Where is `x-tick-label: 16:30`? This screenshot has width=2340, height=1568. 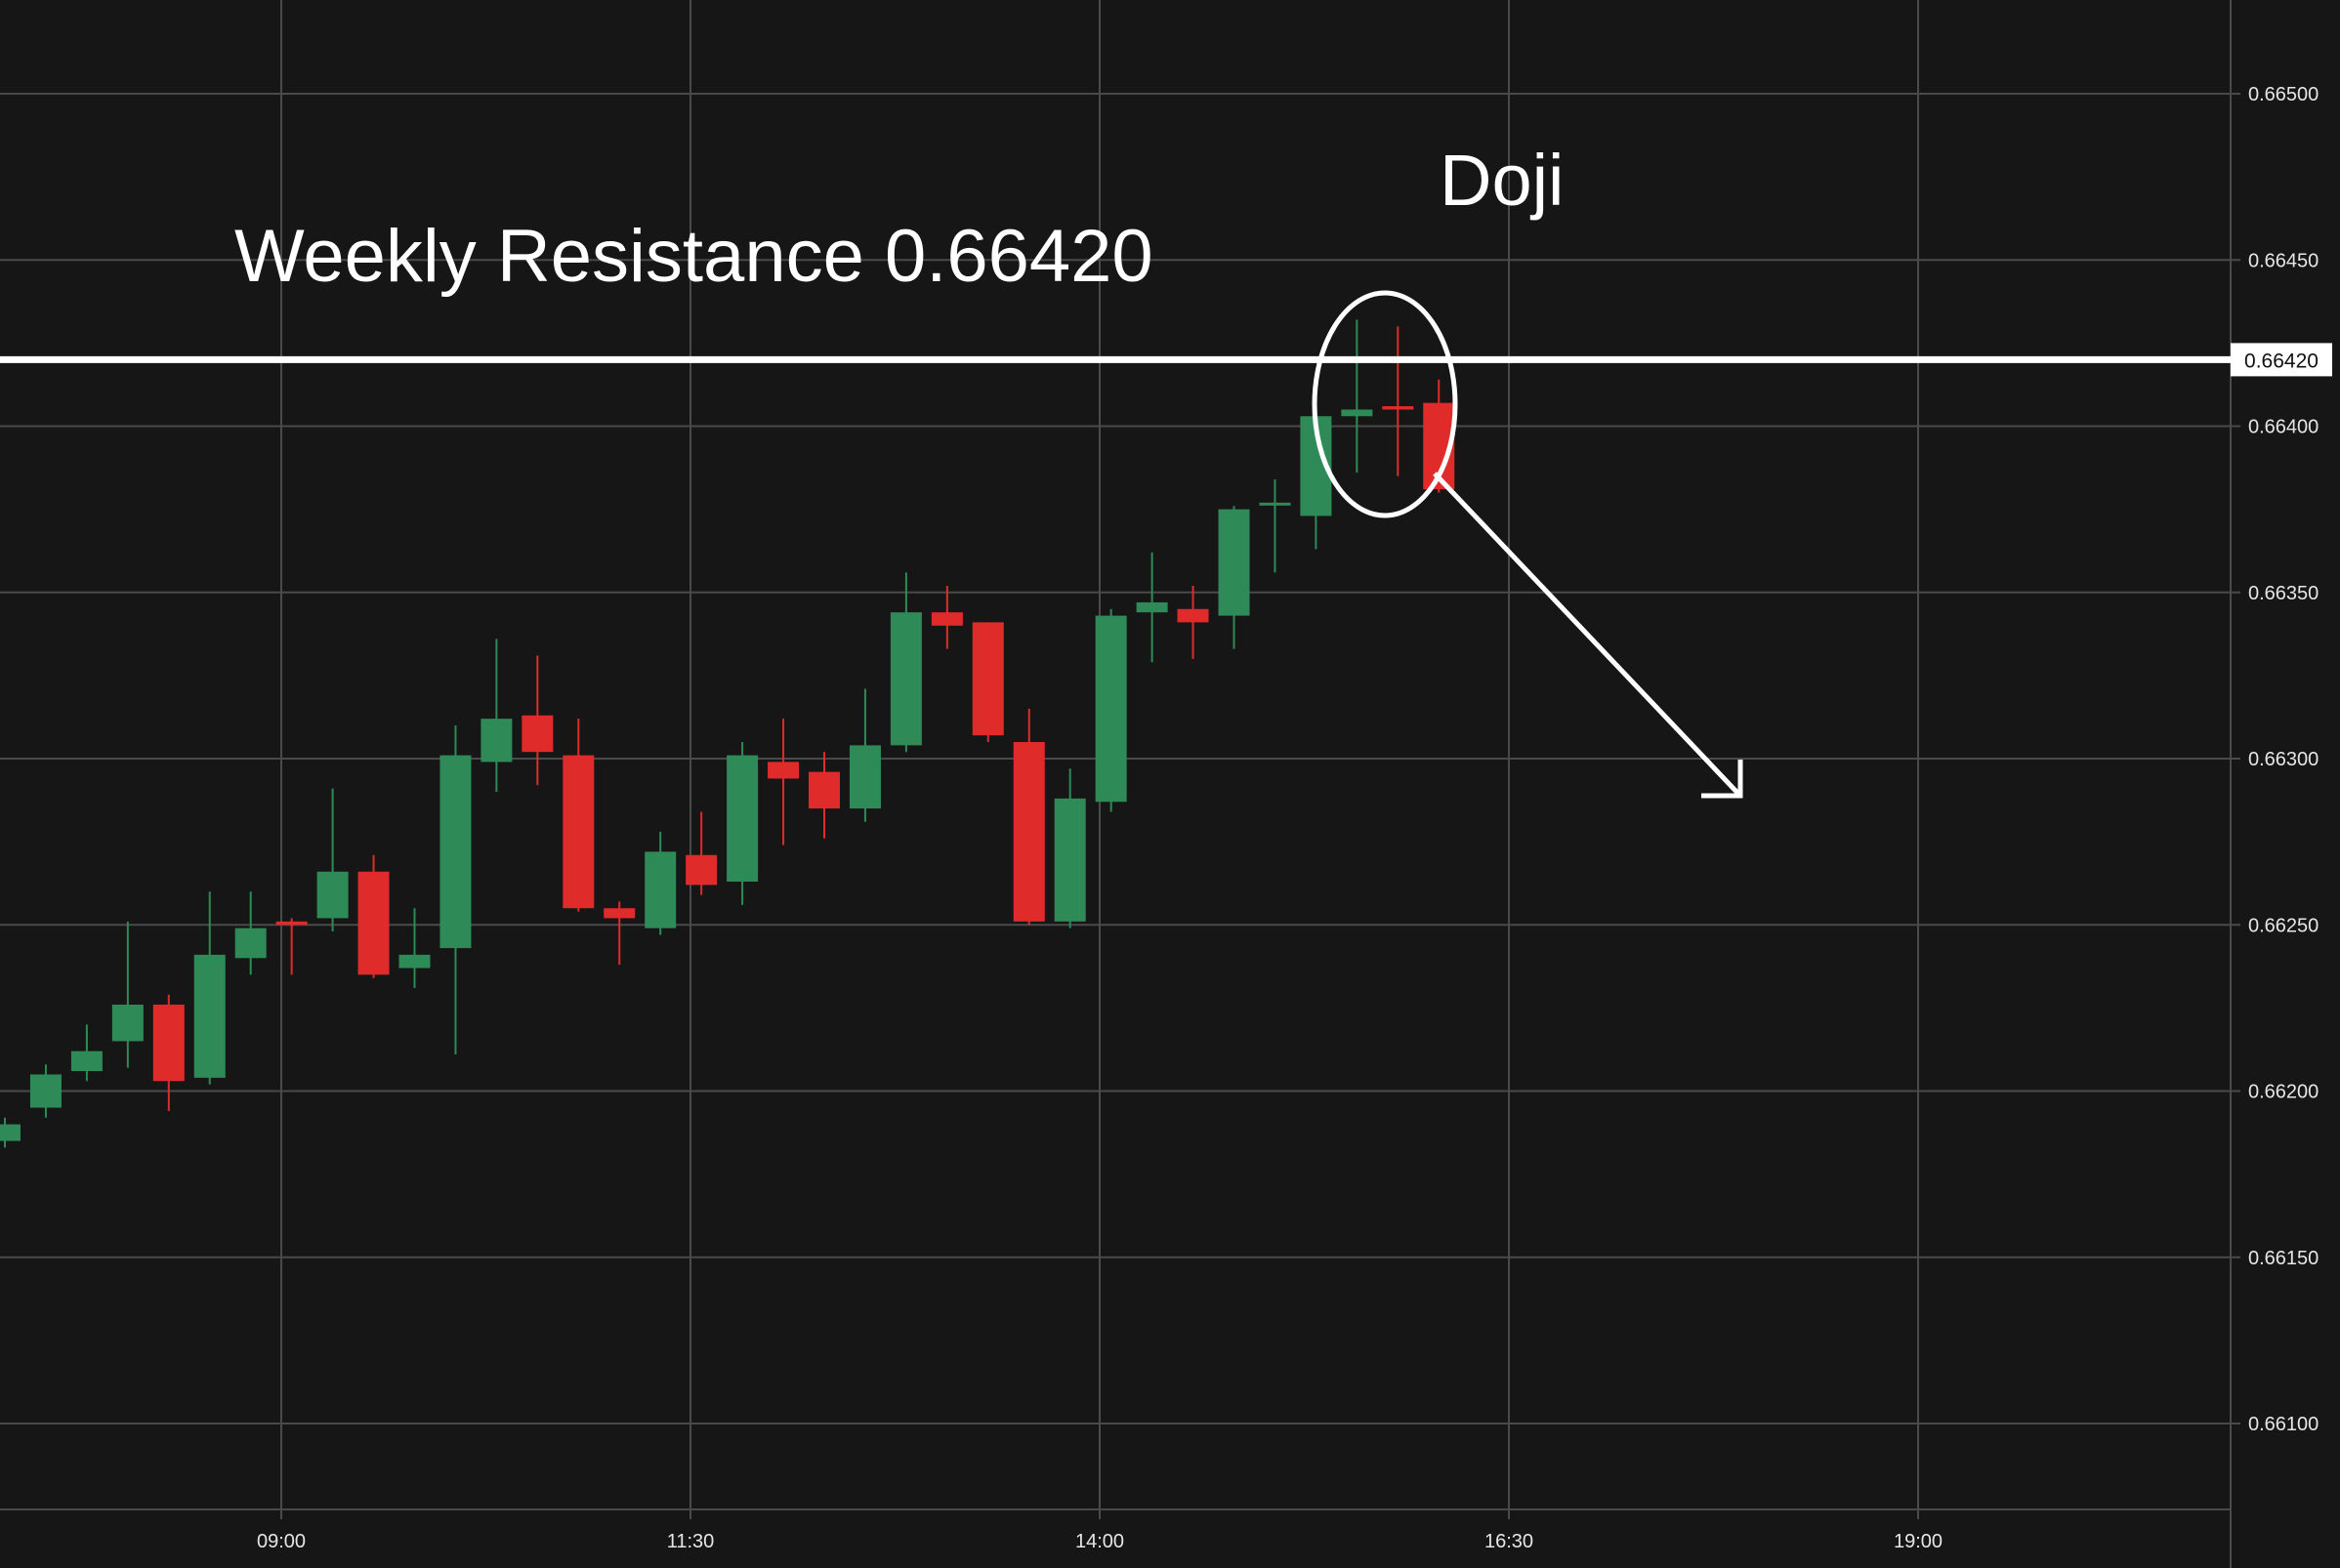 x-tick-label: 16:30 is located at coordinates (1508, 1542).